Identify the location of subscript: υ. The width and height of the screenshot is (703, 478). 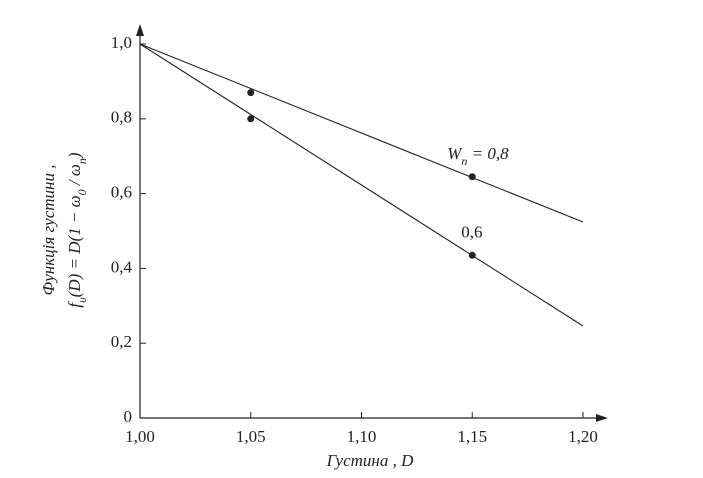
(82, 300).